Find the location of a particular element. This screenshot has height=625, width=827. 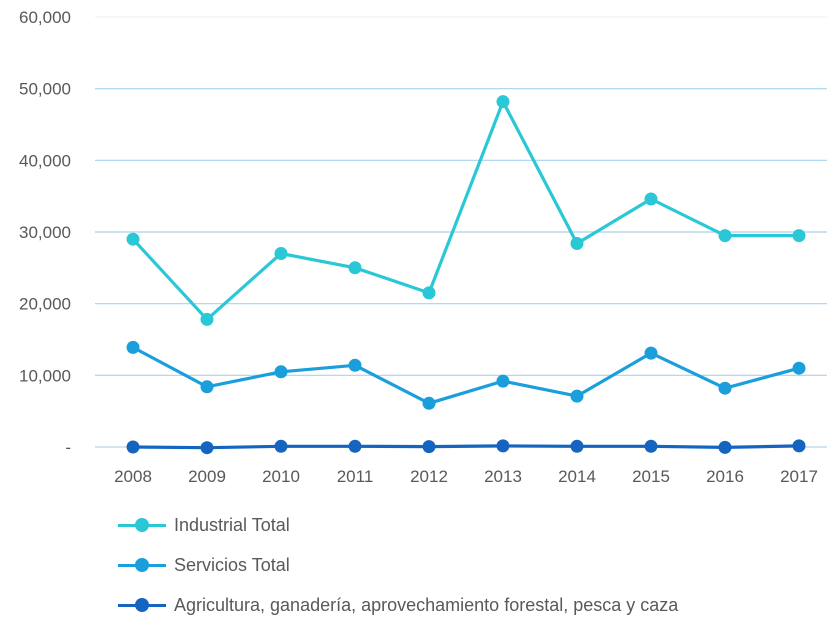

x-tick-label: 2011 is located at coordinates (355, 476).